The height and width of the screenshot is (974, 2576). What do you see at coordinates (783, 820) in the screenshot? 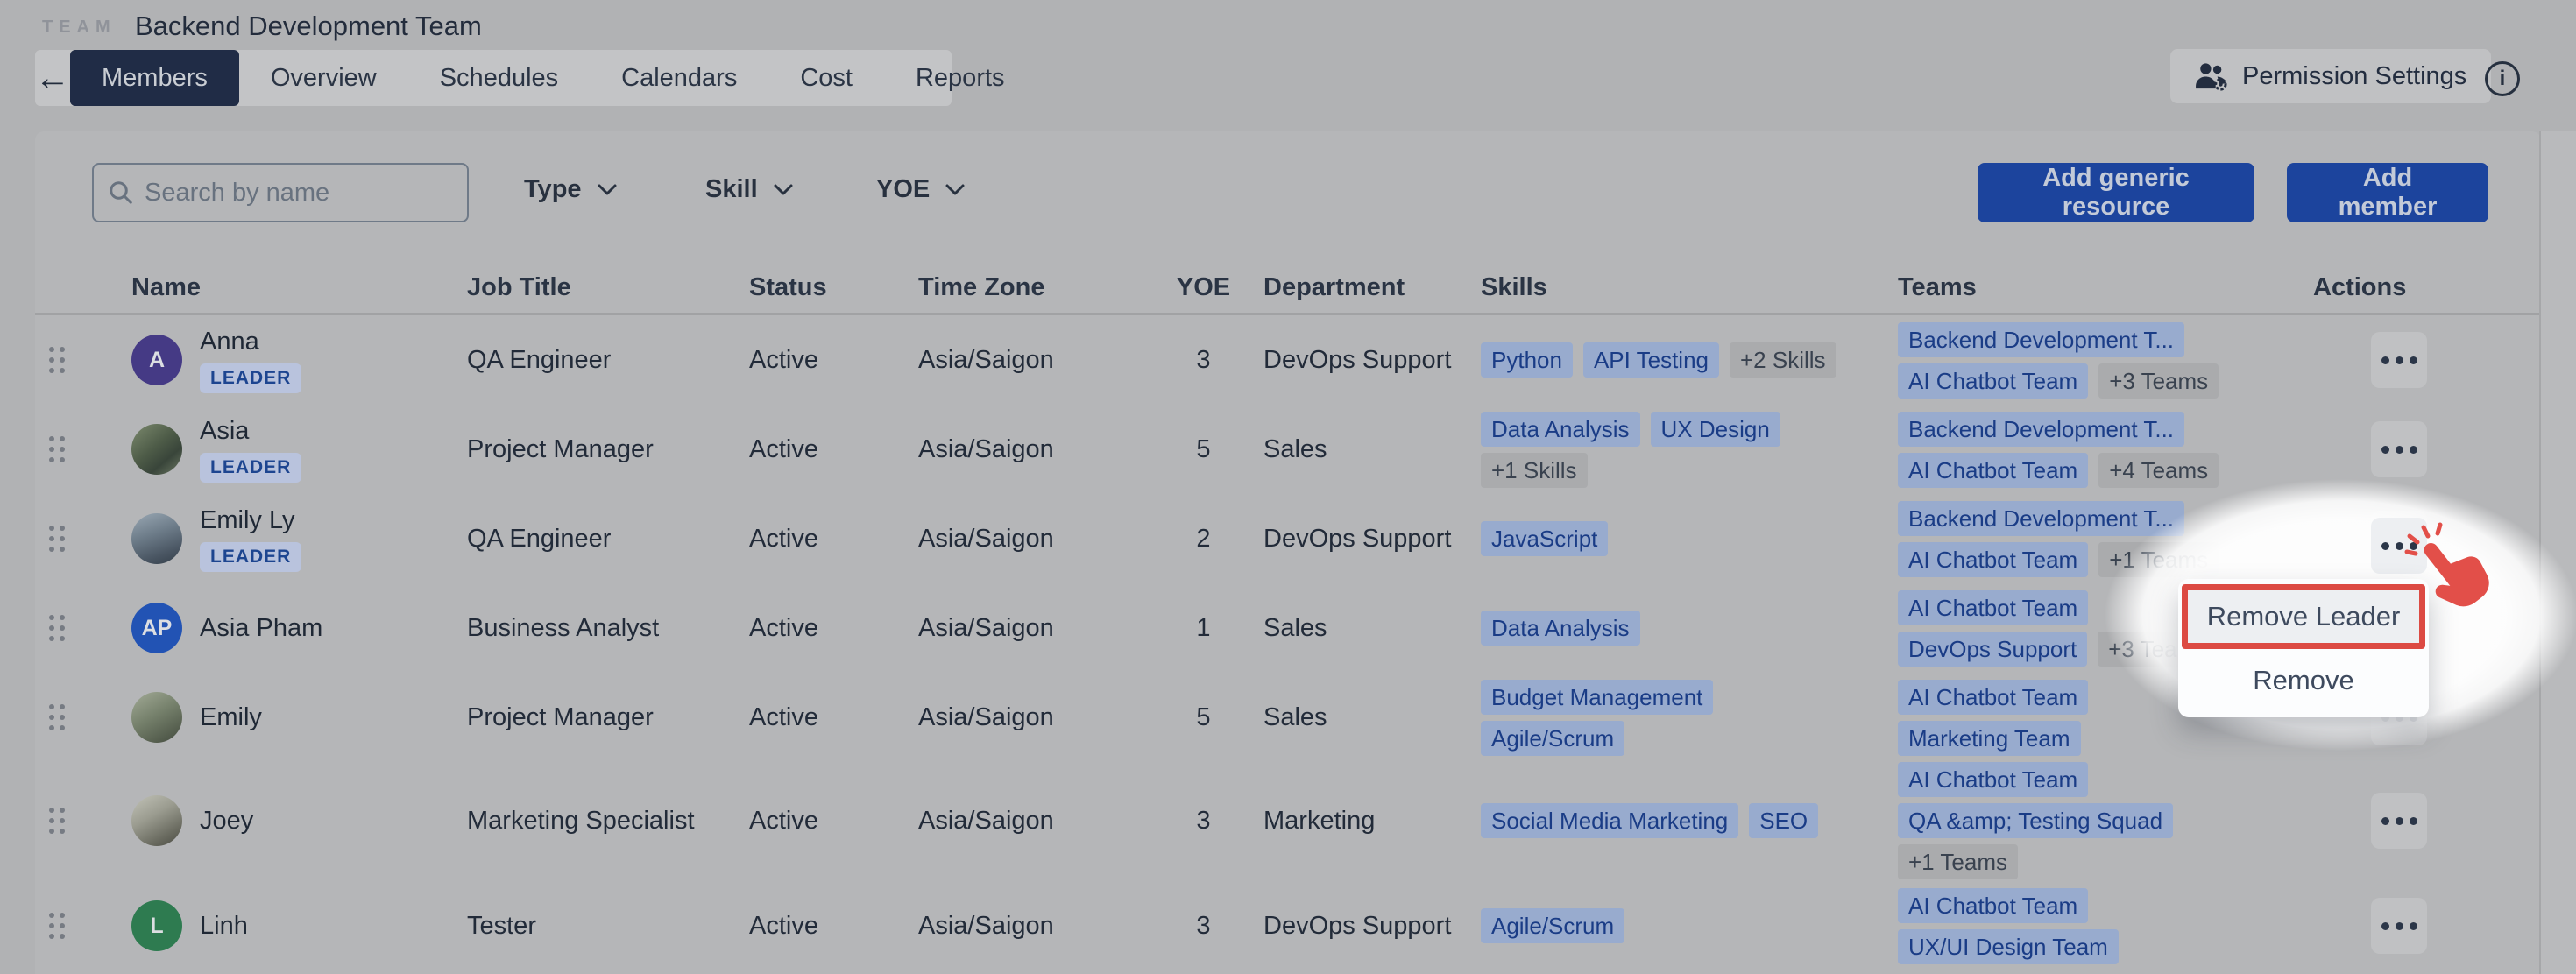
I see `cell-status: Active` at bounding box center [783, 820].